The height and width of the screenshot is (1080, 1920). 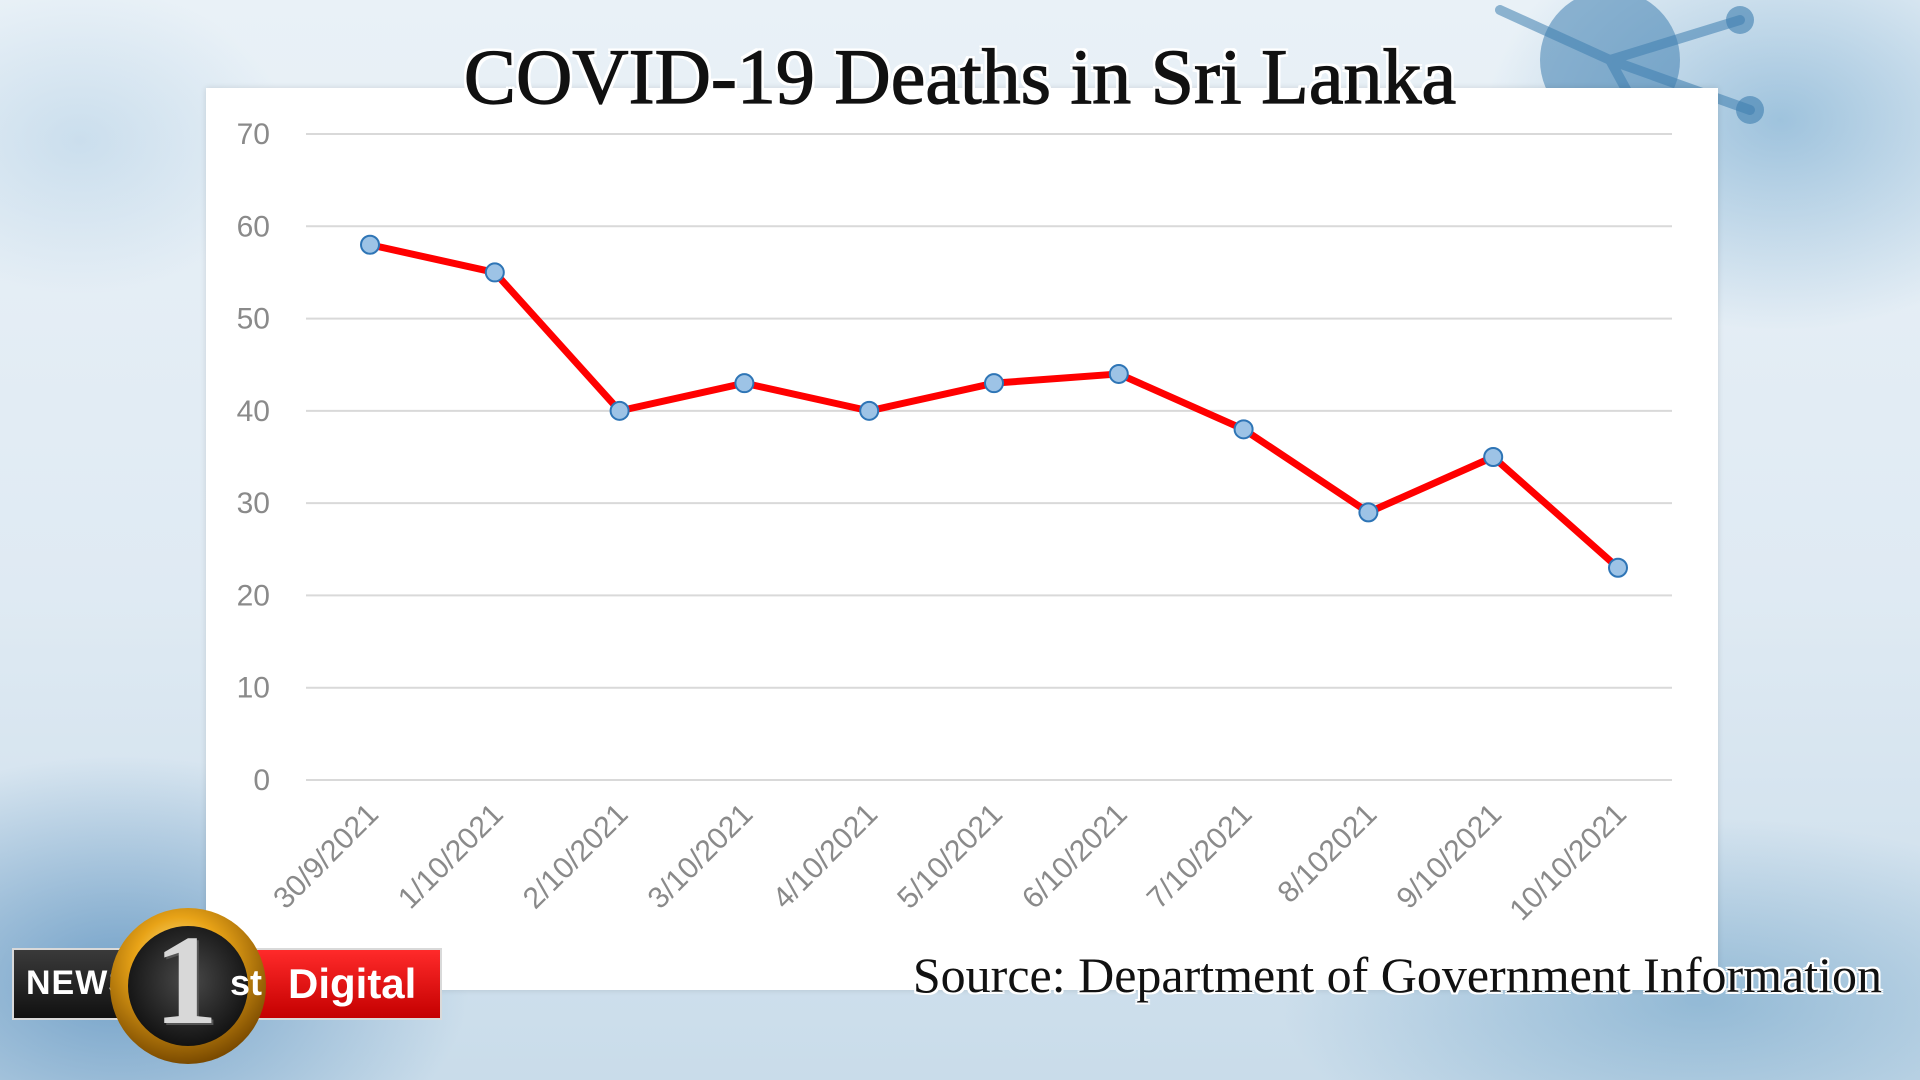 What do you see at coordinates (253, 457) in the screenshot?
I see `y-axis-ticks: 0 10 20 30 40 50 60 70` at bounding box center [253, 457].